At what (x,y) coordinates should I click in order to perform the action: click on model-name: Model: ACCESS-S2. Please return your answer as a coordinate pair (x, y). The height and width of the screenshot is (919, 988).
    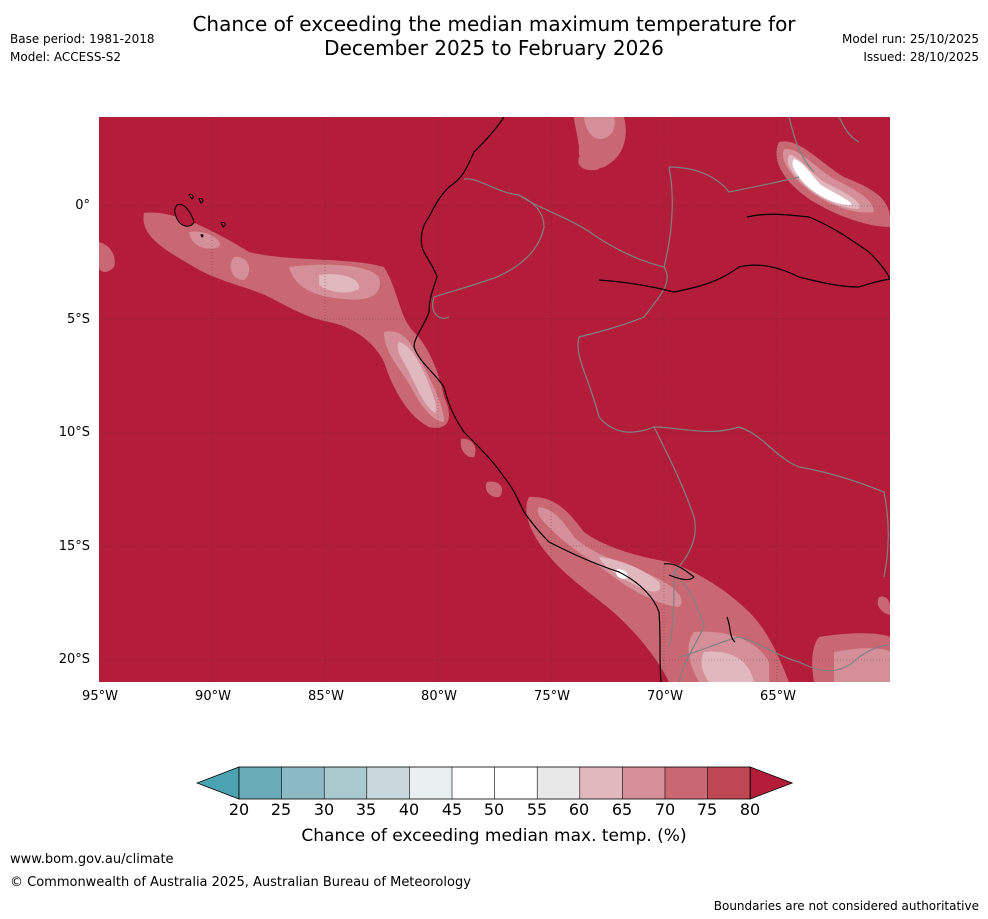
    Looking at the image, I should click on (66, 57).